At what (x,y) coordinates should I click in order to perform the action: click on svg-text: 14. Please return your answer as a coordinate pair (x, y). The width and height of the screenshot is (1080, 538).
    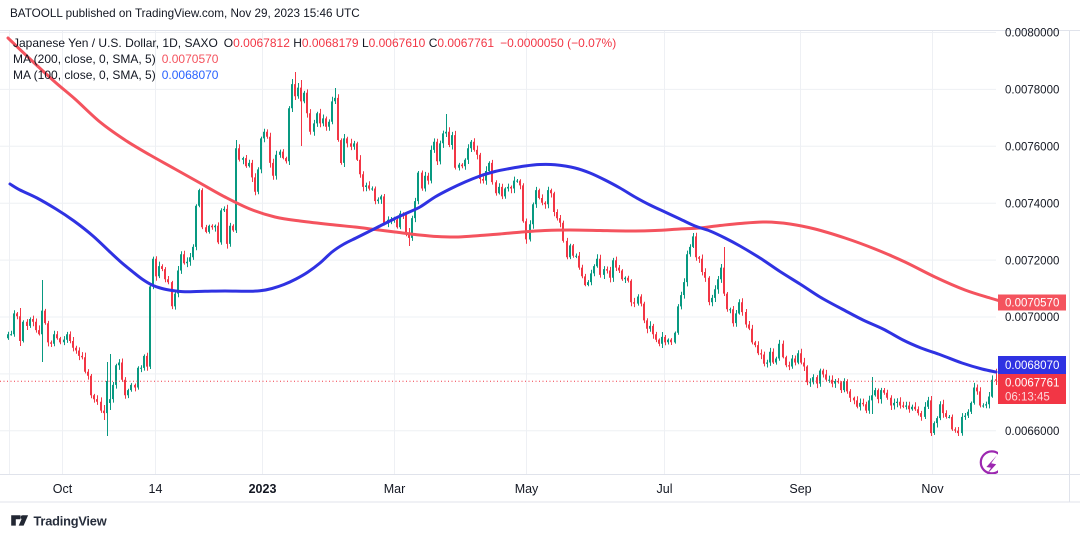
    Looking at the image, I should click on (156, 489).